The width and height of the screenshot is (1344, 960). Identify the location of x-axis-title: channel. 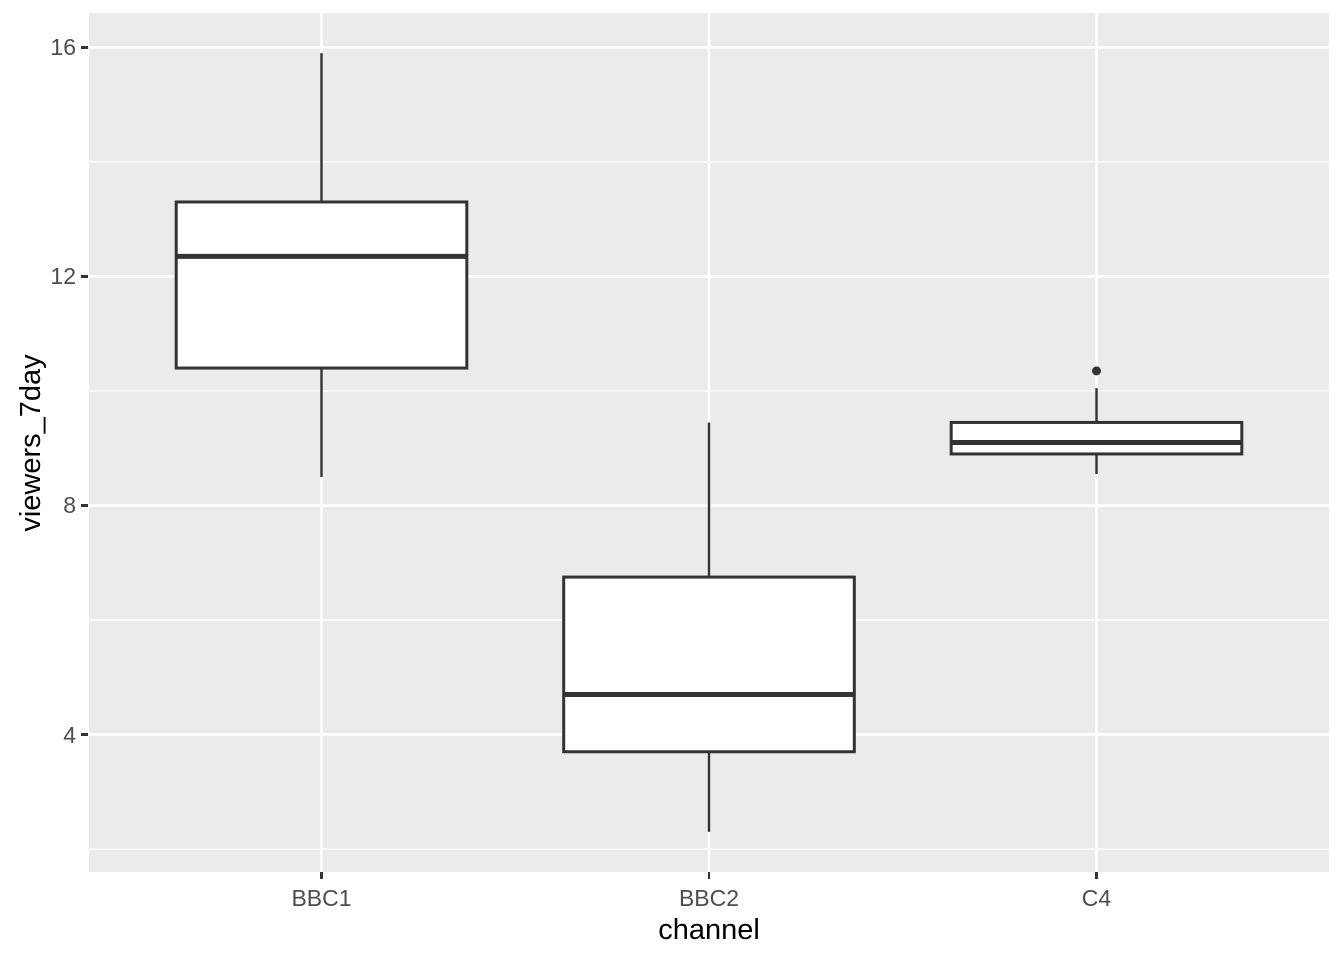
(709, 930).